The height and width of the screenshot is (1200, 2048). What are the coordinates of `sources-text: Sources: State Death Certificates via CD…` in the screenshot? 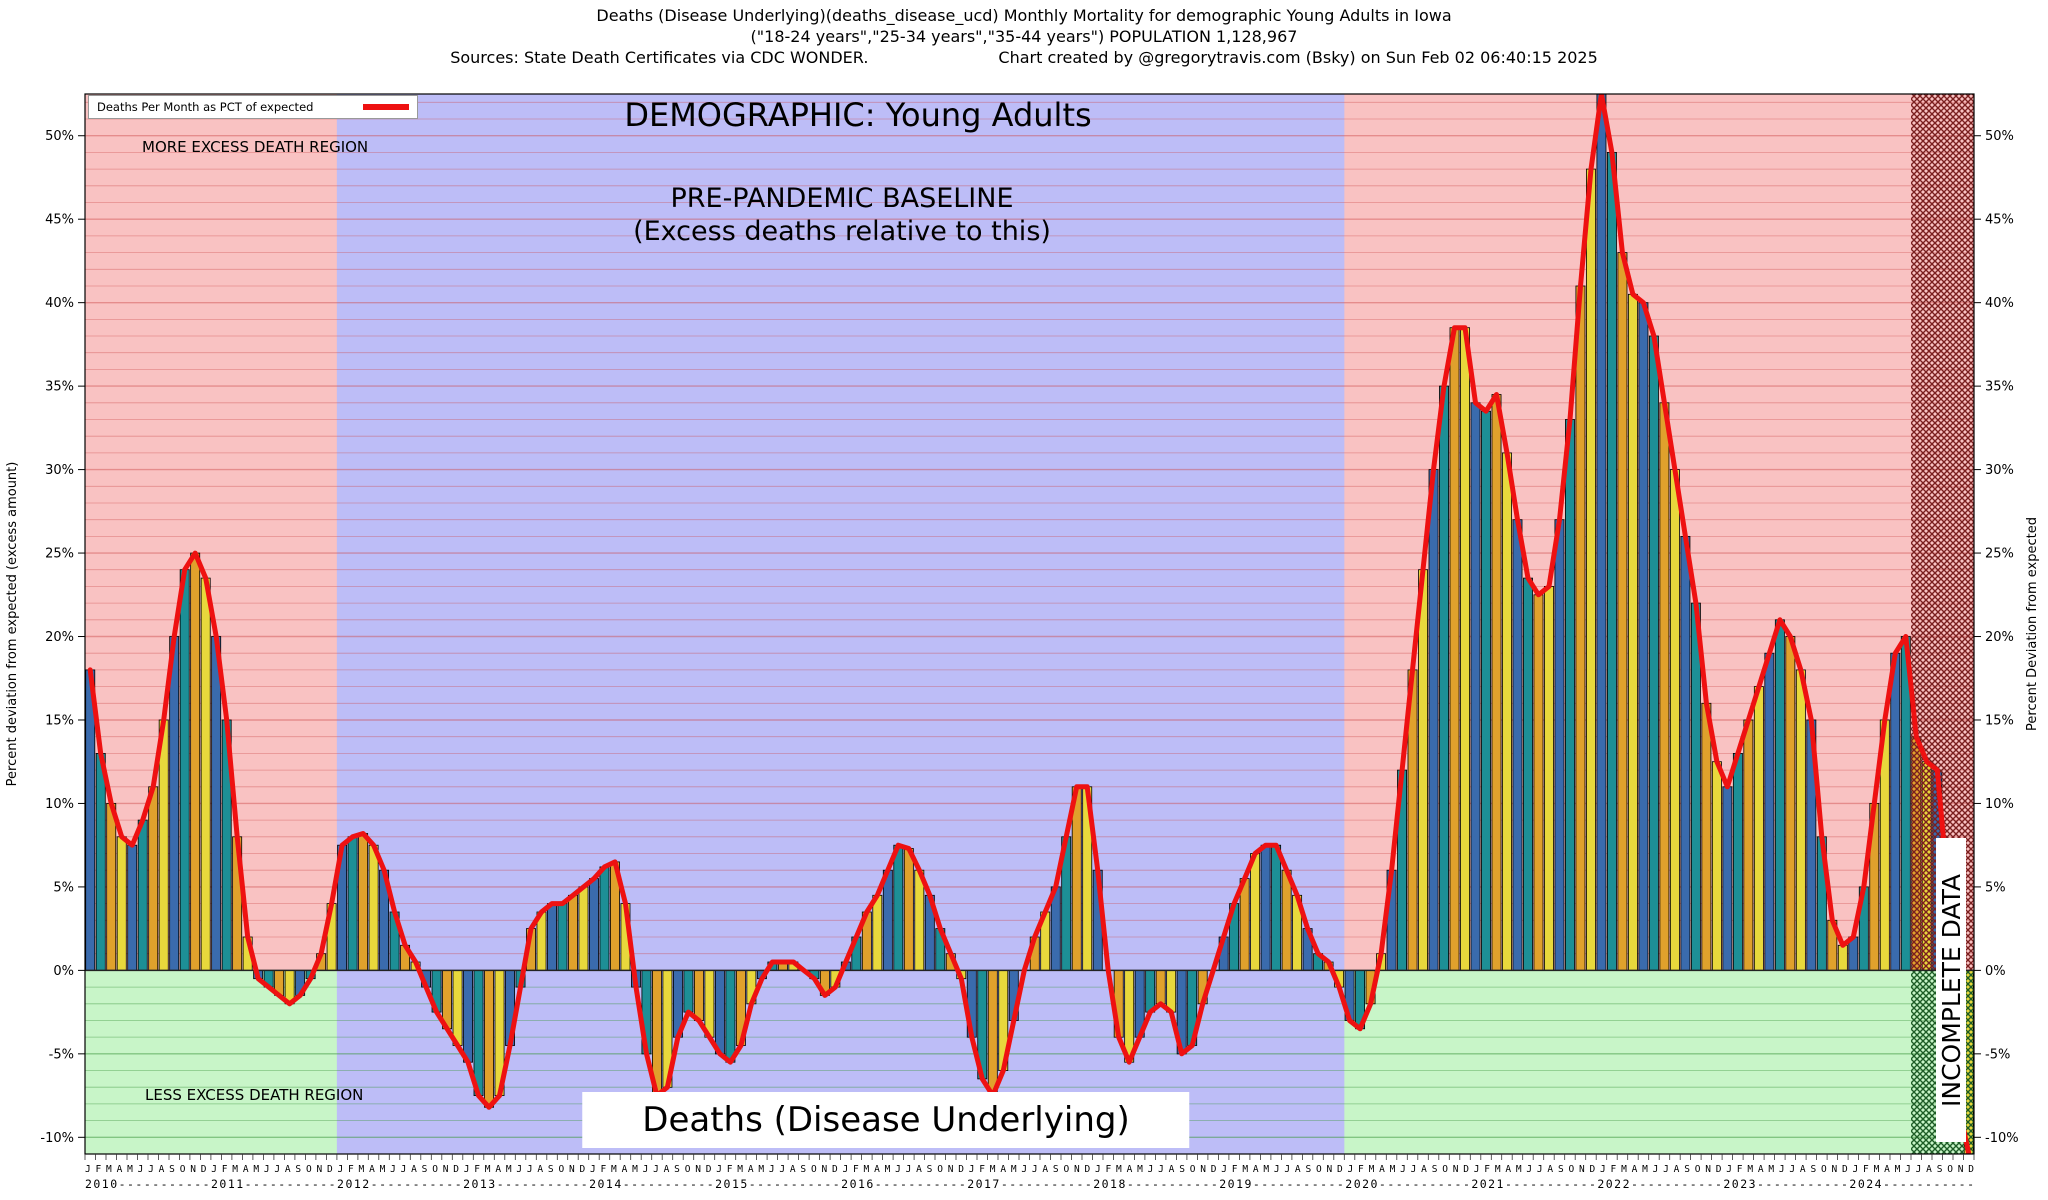 It's located at (659, 57).